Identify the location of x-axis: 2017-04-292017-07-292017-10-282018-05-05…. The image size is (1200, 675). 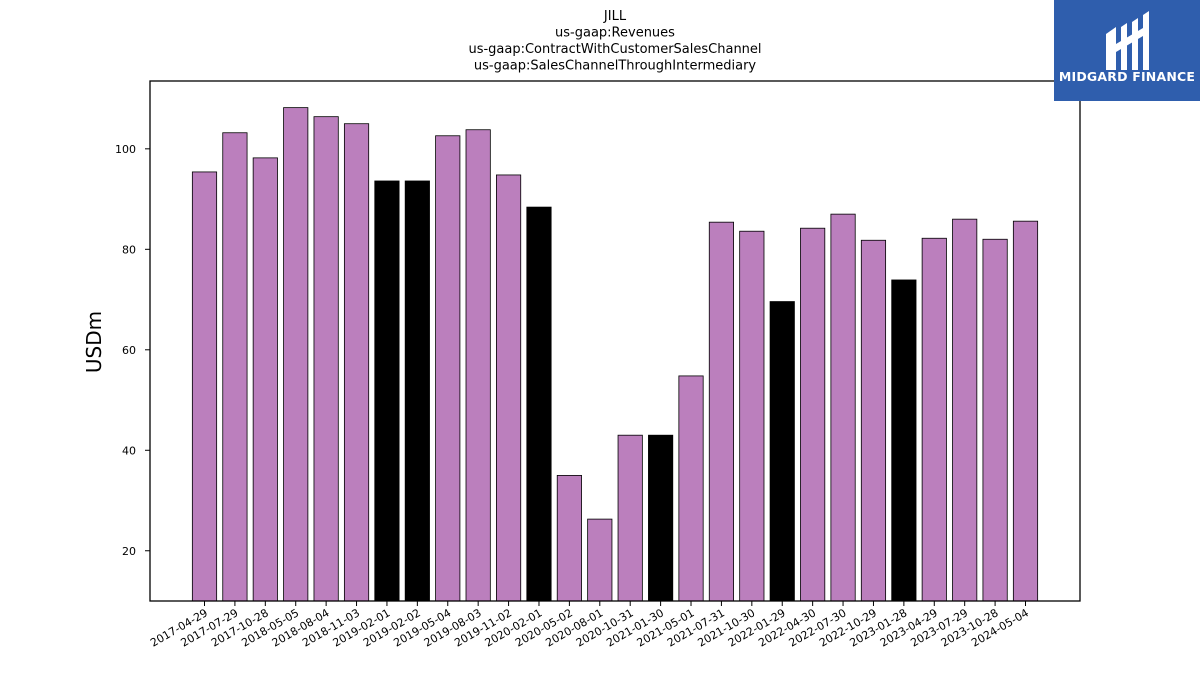
(589, 625).